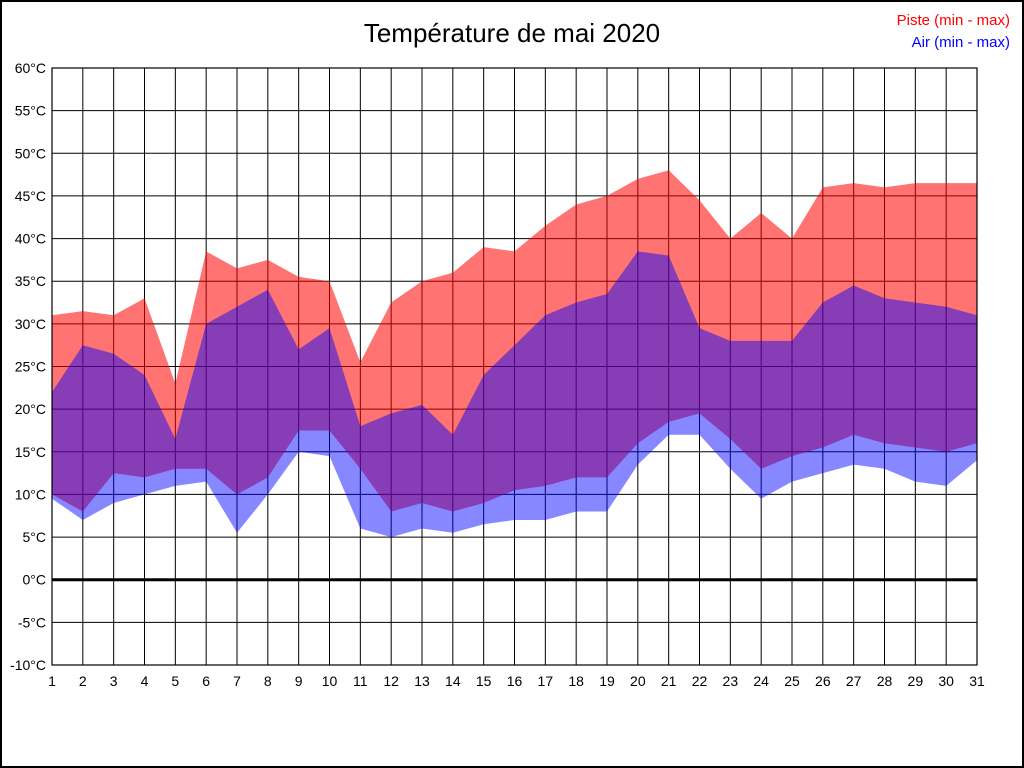 This screenshot has height=768, width=1024. What do you see at coordinates (700, 681) in the screenshot?
I see `x-tick-label-22: 22` at bounding box center [700, 681].